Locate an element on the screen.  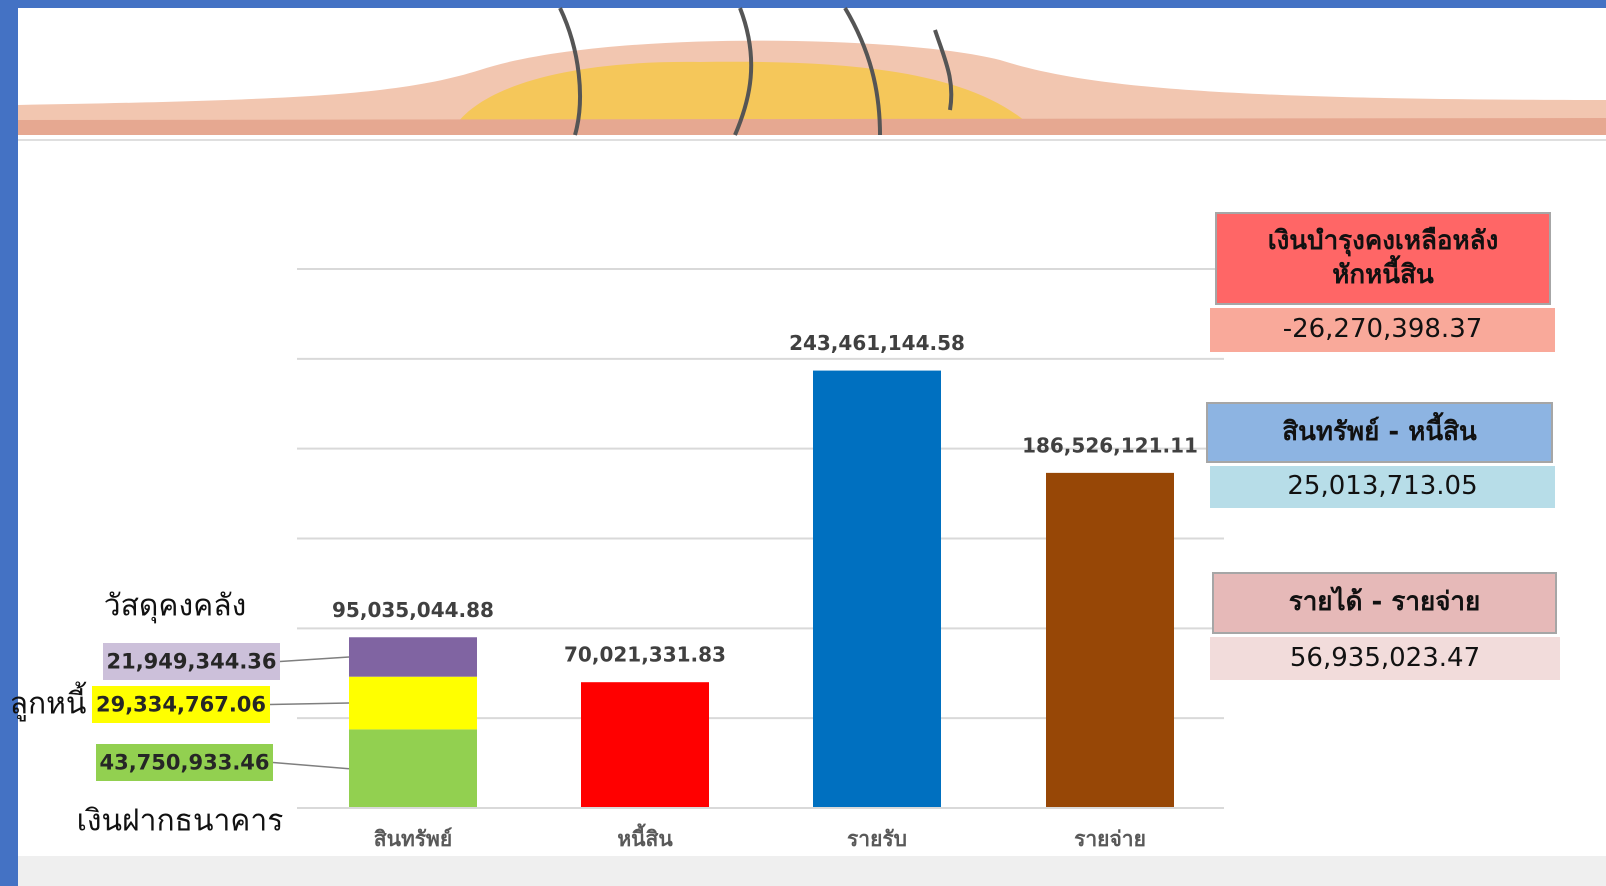
top-border is located at coordinates (803, 4).